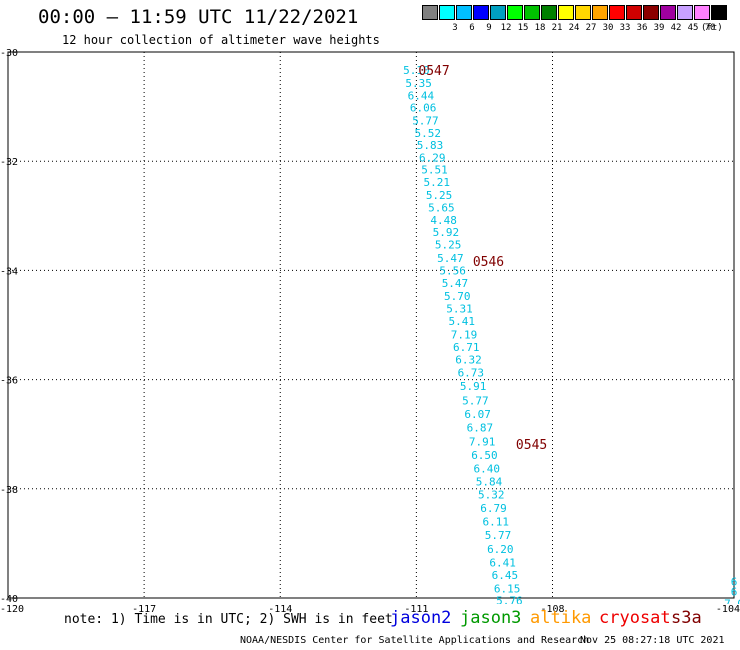  Describe the element at coordinates (472, 28) in the screenshot. I see `colorbar-tick-label: 6` at that location.